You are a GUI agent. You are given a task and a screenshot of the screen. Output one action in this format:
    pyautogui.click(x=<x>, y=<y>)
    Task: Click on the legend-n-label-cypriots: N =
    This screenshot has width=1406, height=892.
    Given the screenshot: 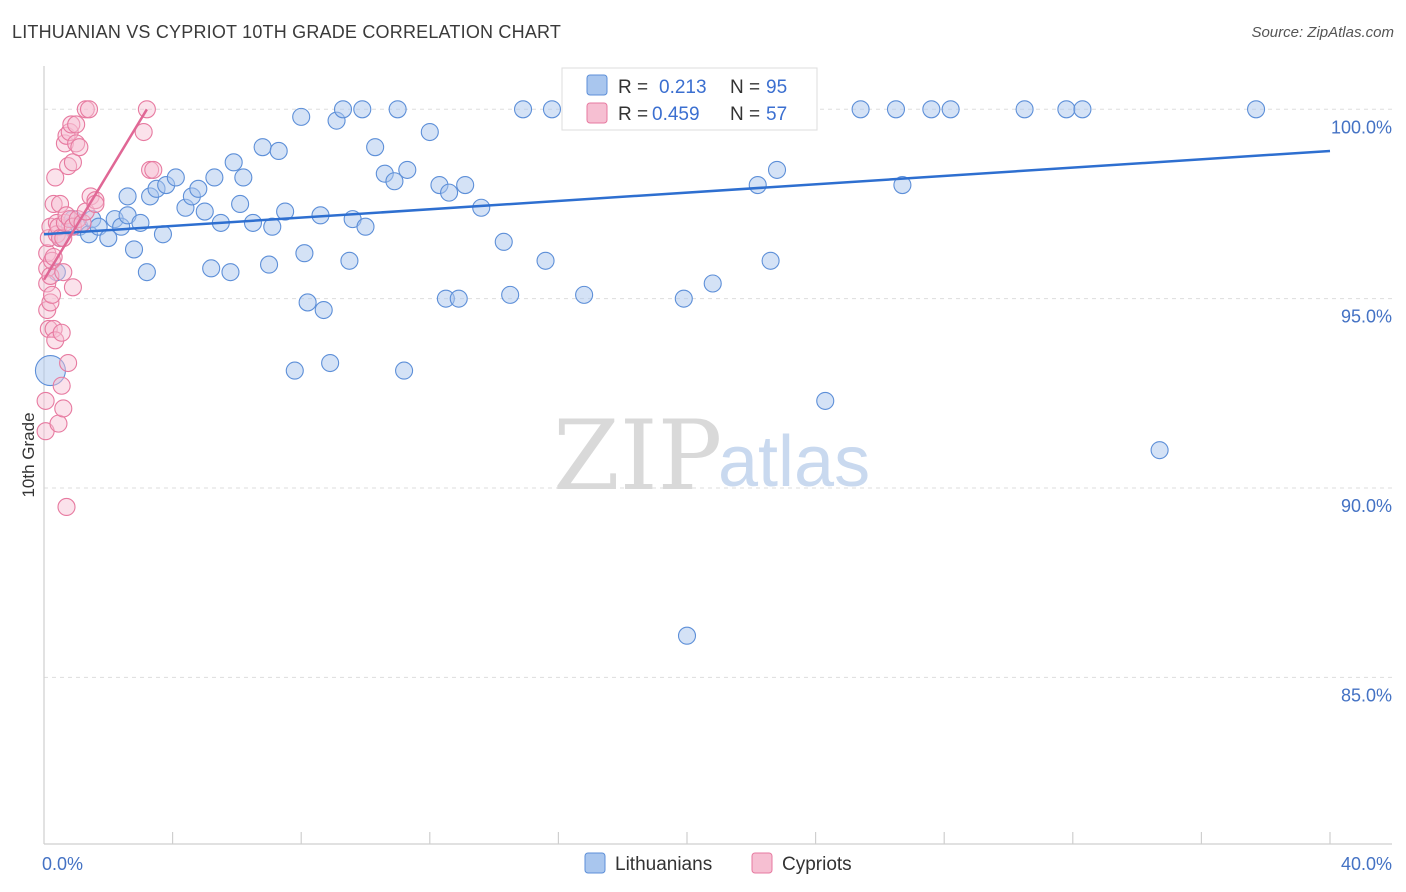 What is the action you would take?
    pyautogui.click(x=745, y=114)
    